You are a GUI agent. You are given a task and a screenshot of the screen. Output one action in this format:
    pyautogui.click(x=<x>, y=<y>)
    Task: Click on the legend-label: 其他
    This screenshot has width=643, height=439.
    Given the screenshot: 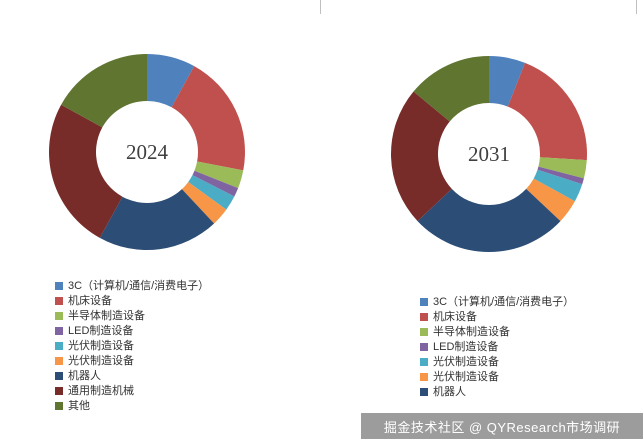 What is the action you would take?
    pyautogui.click(x=79, y=406)
    